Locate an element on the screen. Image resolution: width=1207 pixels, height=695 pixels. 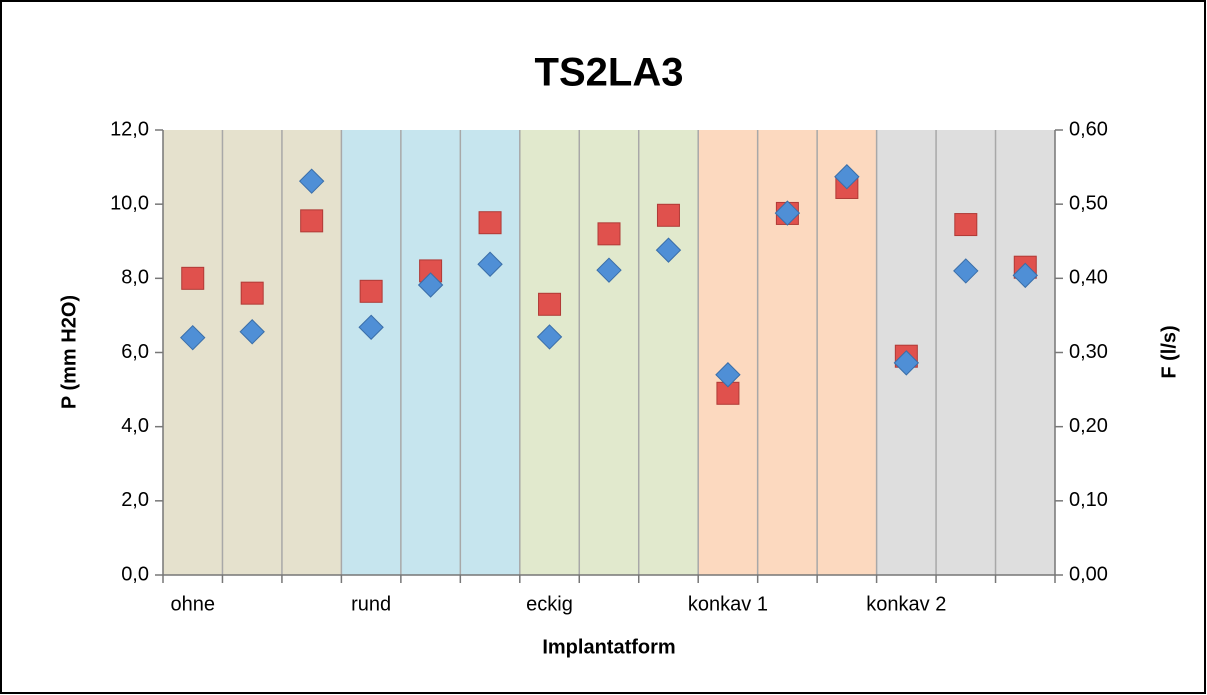
y-tick-label: 2,0 is located at coordinates (135, 500).